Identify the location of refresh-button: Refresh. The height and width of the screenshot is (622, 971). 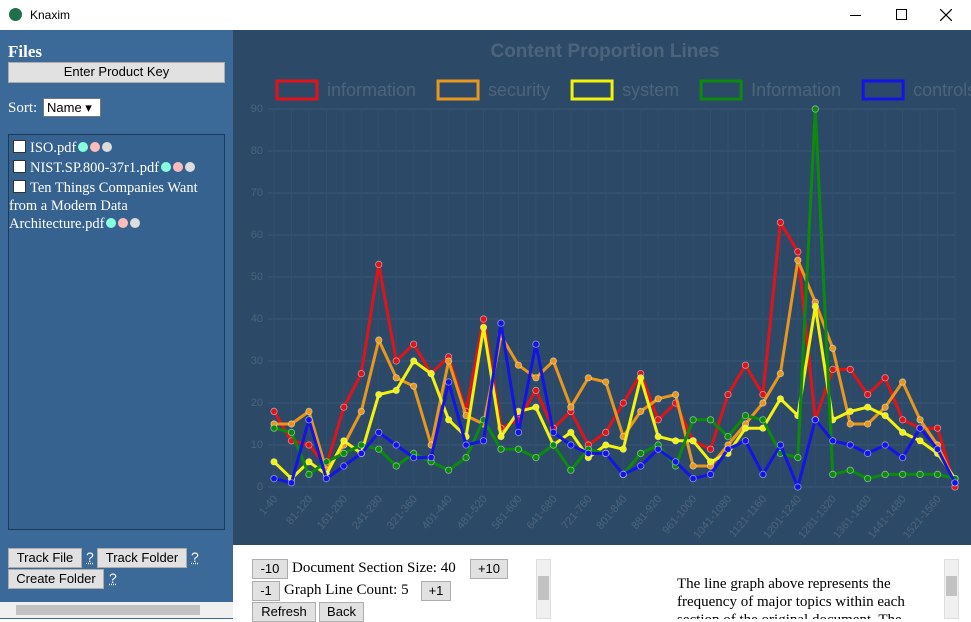
(284, 612).